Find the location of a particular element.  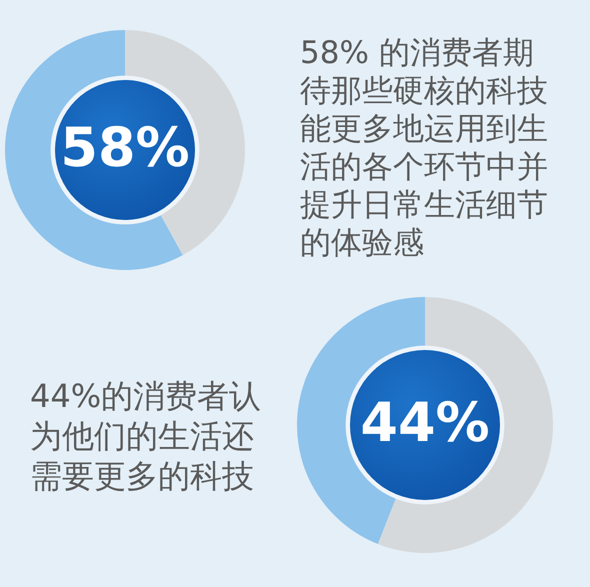

data-label: 58% is located at coordinates (125, 148).